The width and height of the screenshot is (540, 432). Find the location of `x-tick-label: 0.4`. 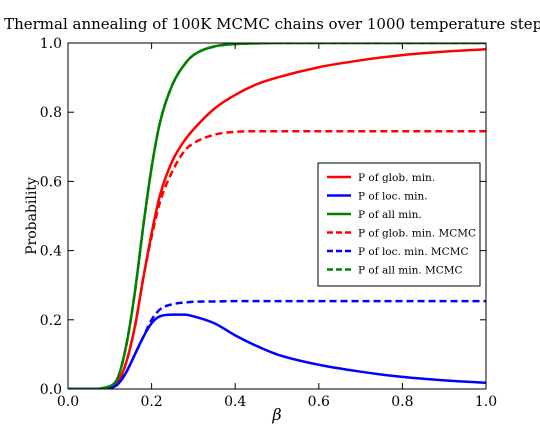

x-tick-label: 0.4 is located at coordinates (235, 402).